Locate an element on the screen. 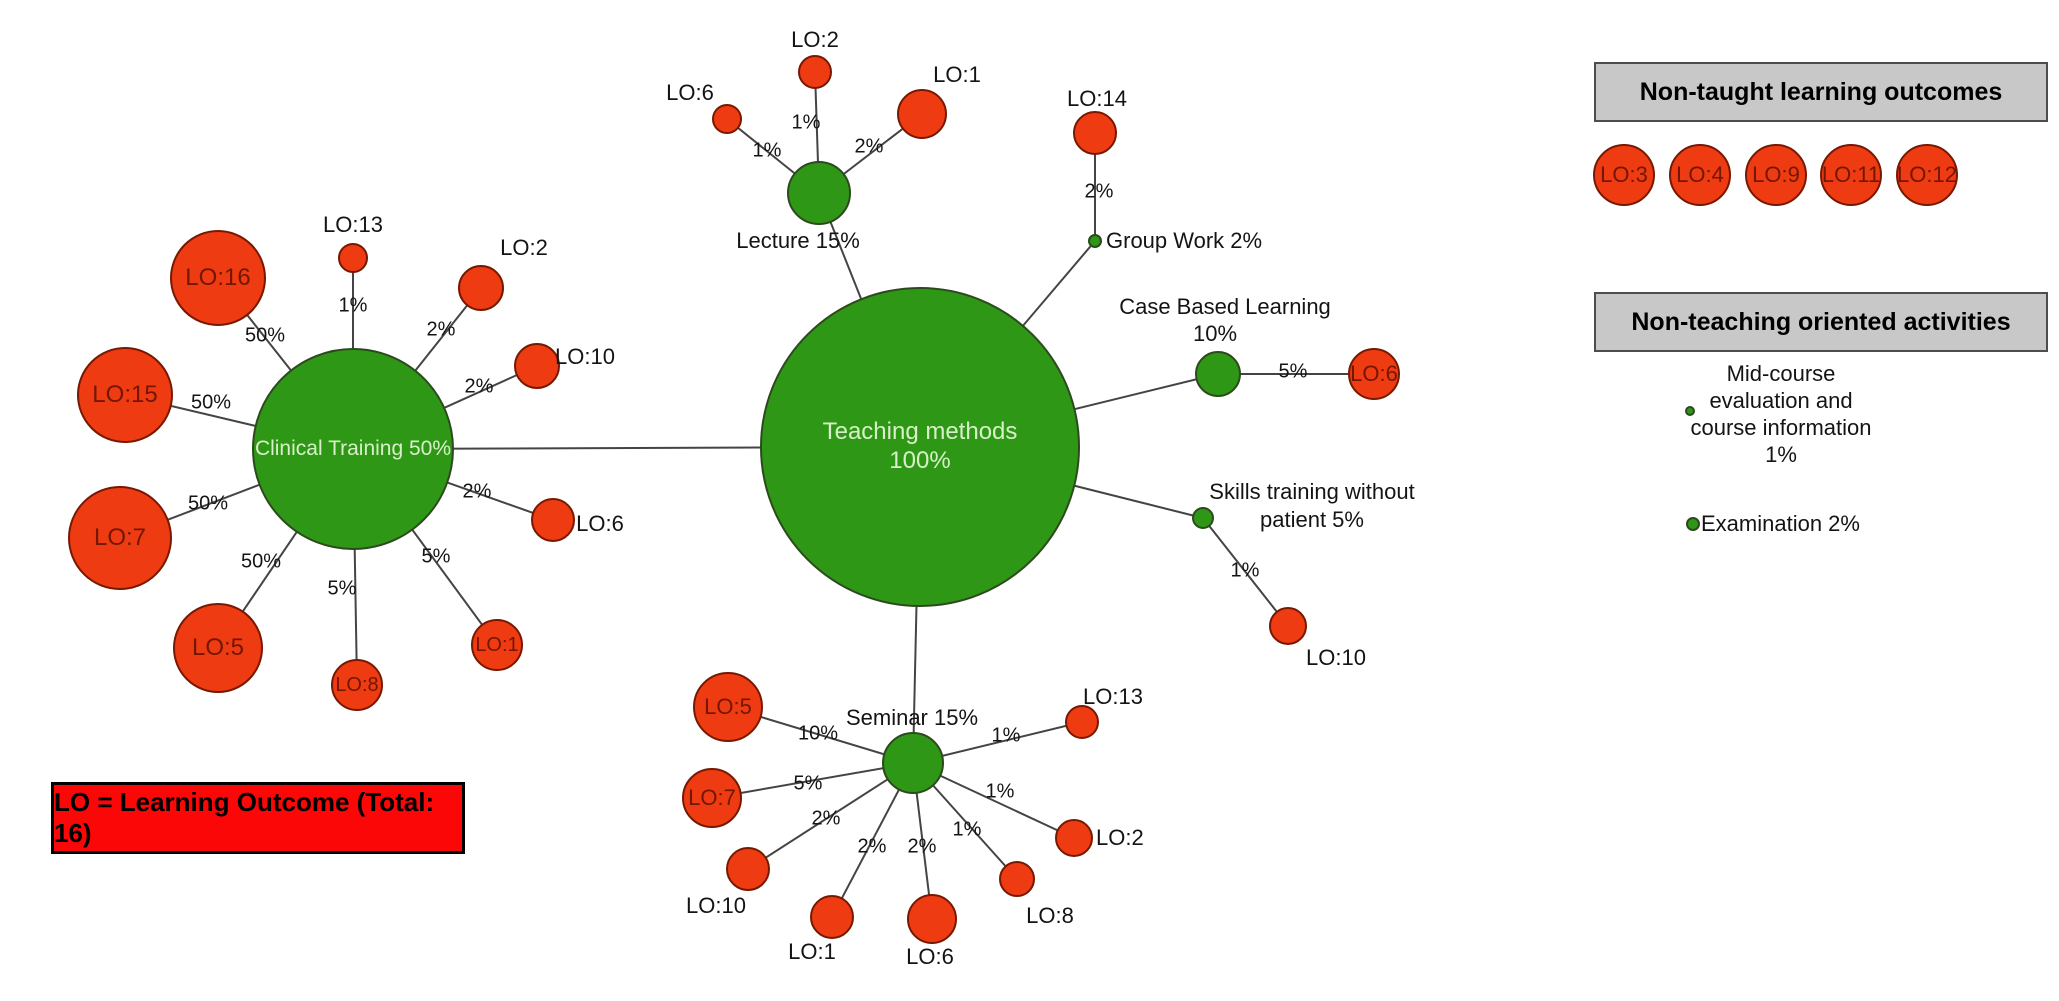 The width and height of the screenshot is (2059, 1001). text-label-2: LO:10 is located at coordinates (585, 356).